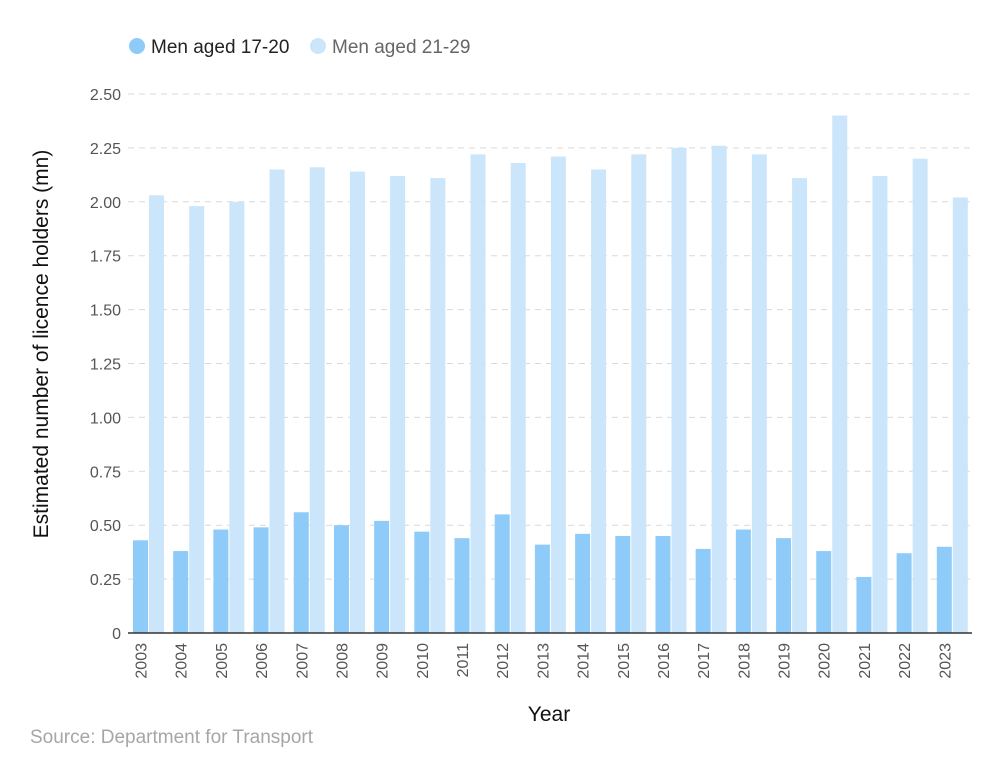 This screenshot has width=1000, height=784. What do you see at coordinates (583, 583) in the screenshot?
I see `bar-series-1-2014` at bounding box center [583, 583].